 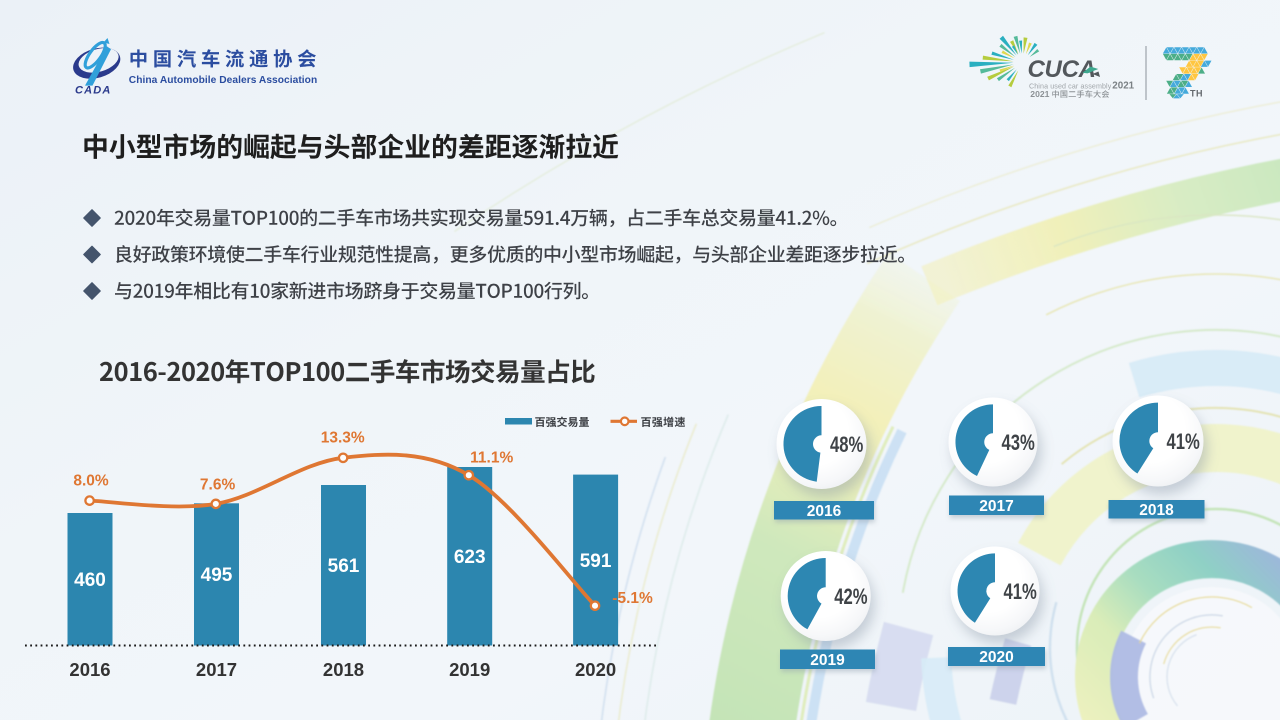 What do you see at coordinates (343, 438) in the screenshot?
I see `svg-text: 13.3%` at bounding box center [343, 438].